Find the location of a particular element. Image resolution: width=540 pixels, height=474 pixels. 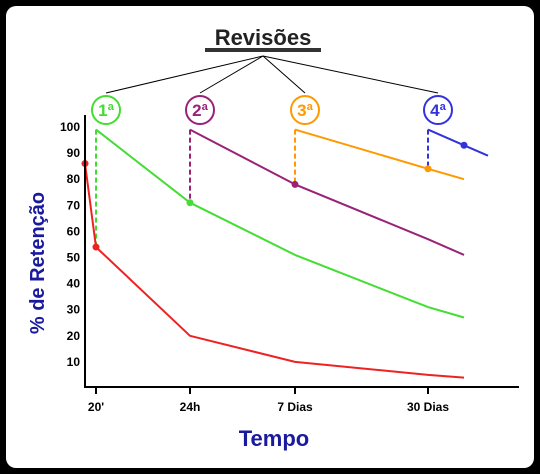

revision-label: 2ª is located at coordinates (200, 110).